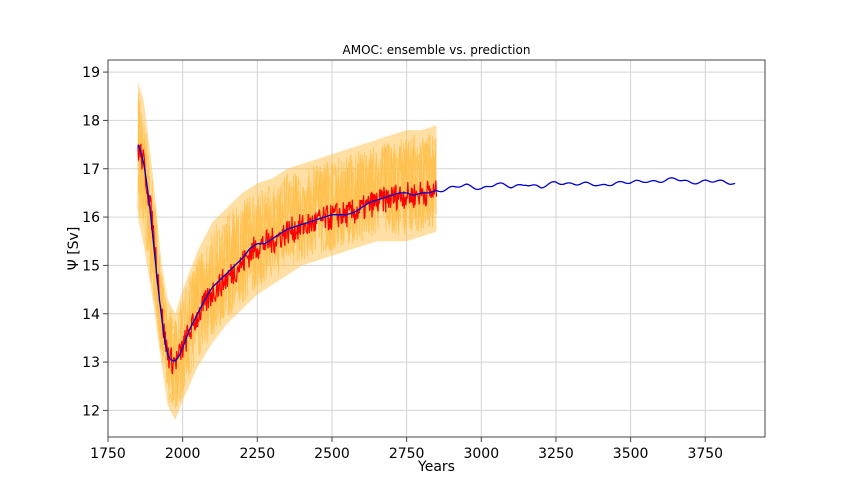 The width and height of the screenshot is (850, 500). I want to click on x-tick-label: 2750, so click(407, 454).